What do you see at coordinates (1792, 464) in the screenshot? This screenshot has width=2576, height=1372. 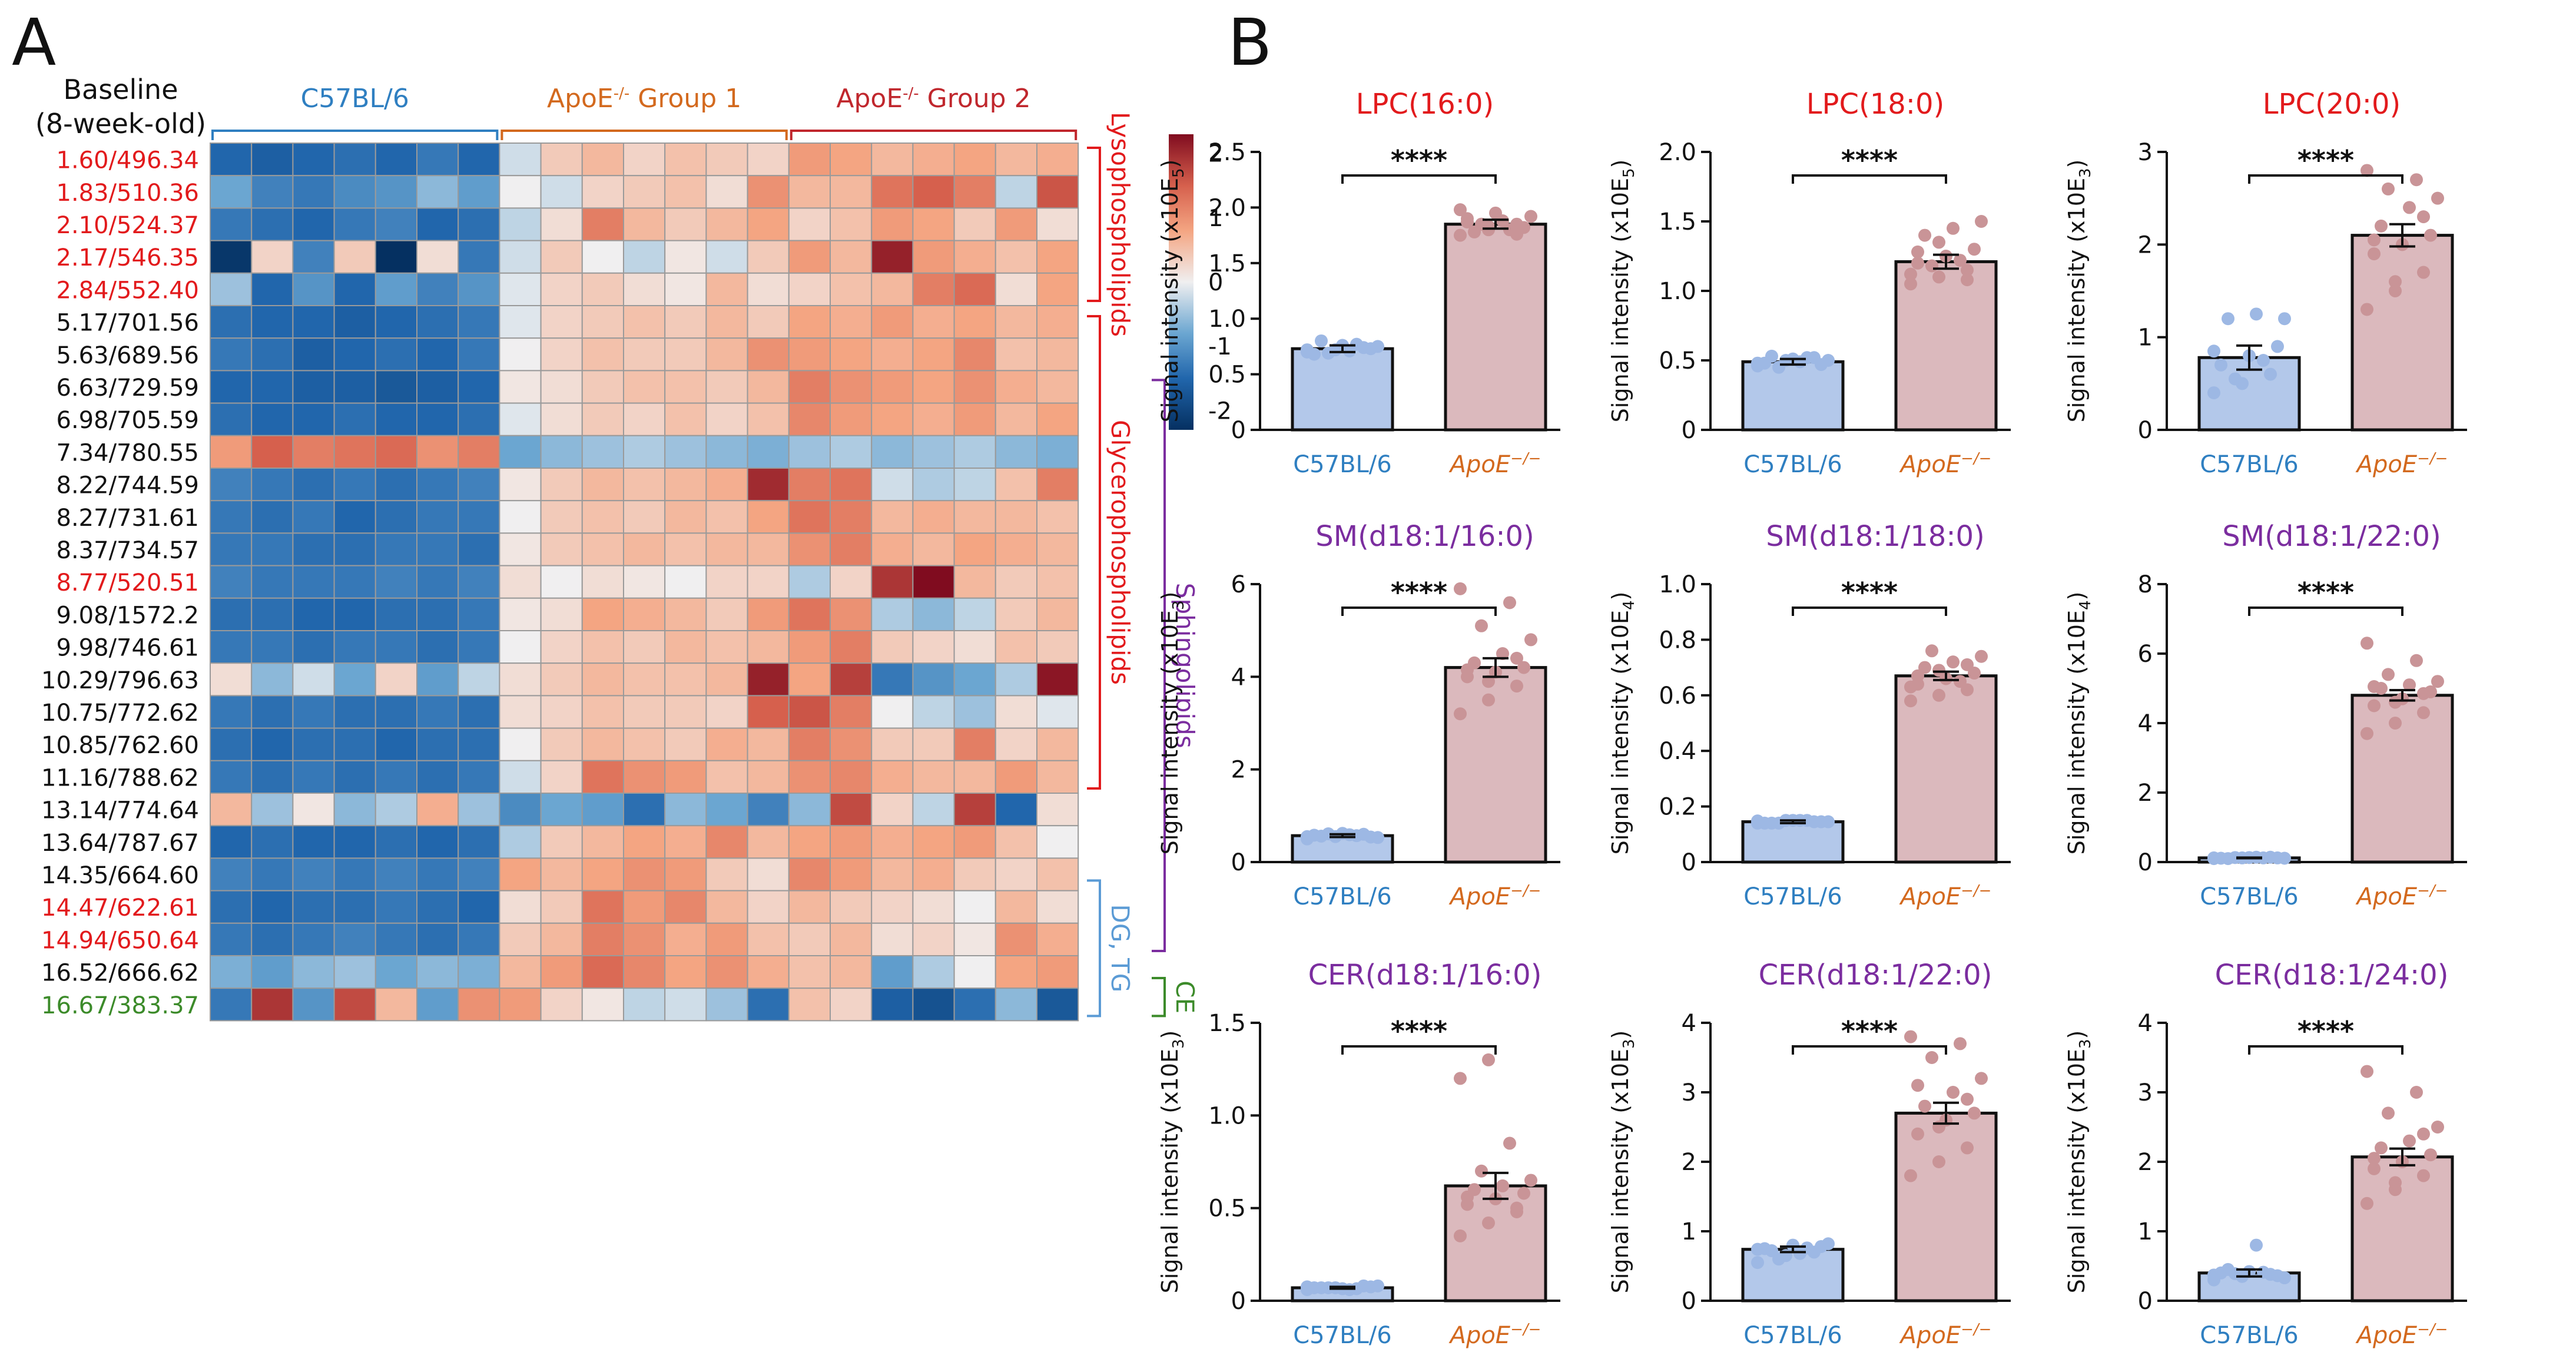 I see `x-category-label: C57BL/6` at bounding box center [1792, 464].